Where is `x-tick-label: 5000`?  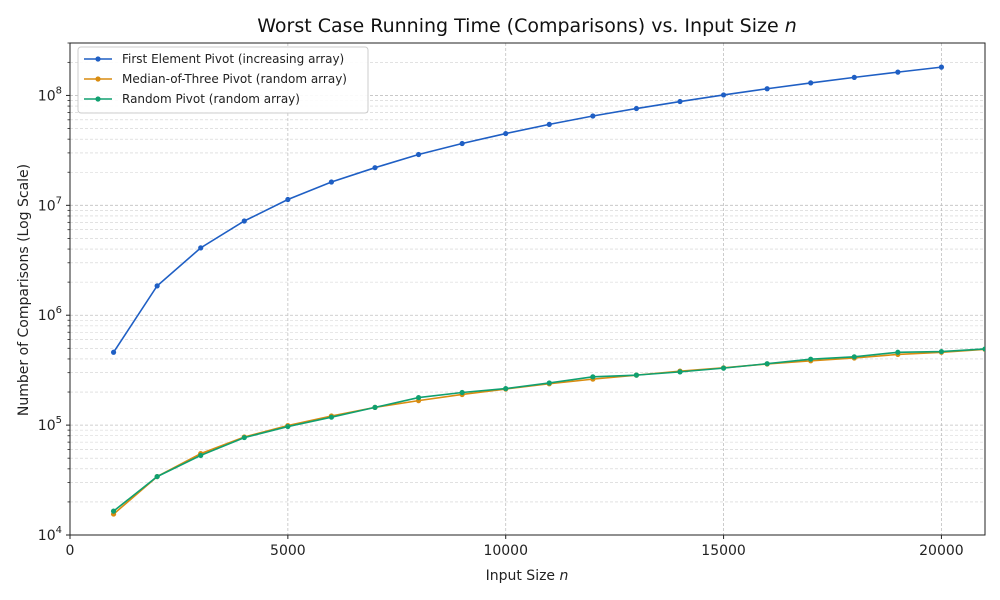
x-tick-label: 5000 is located at coordinates (288, 551).